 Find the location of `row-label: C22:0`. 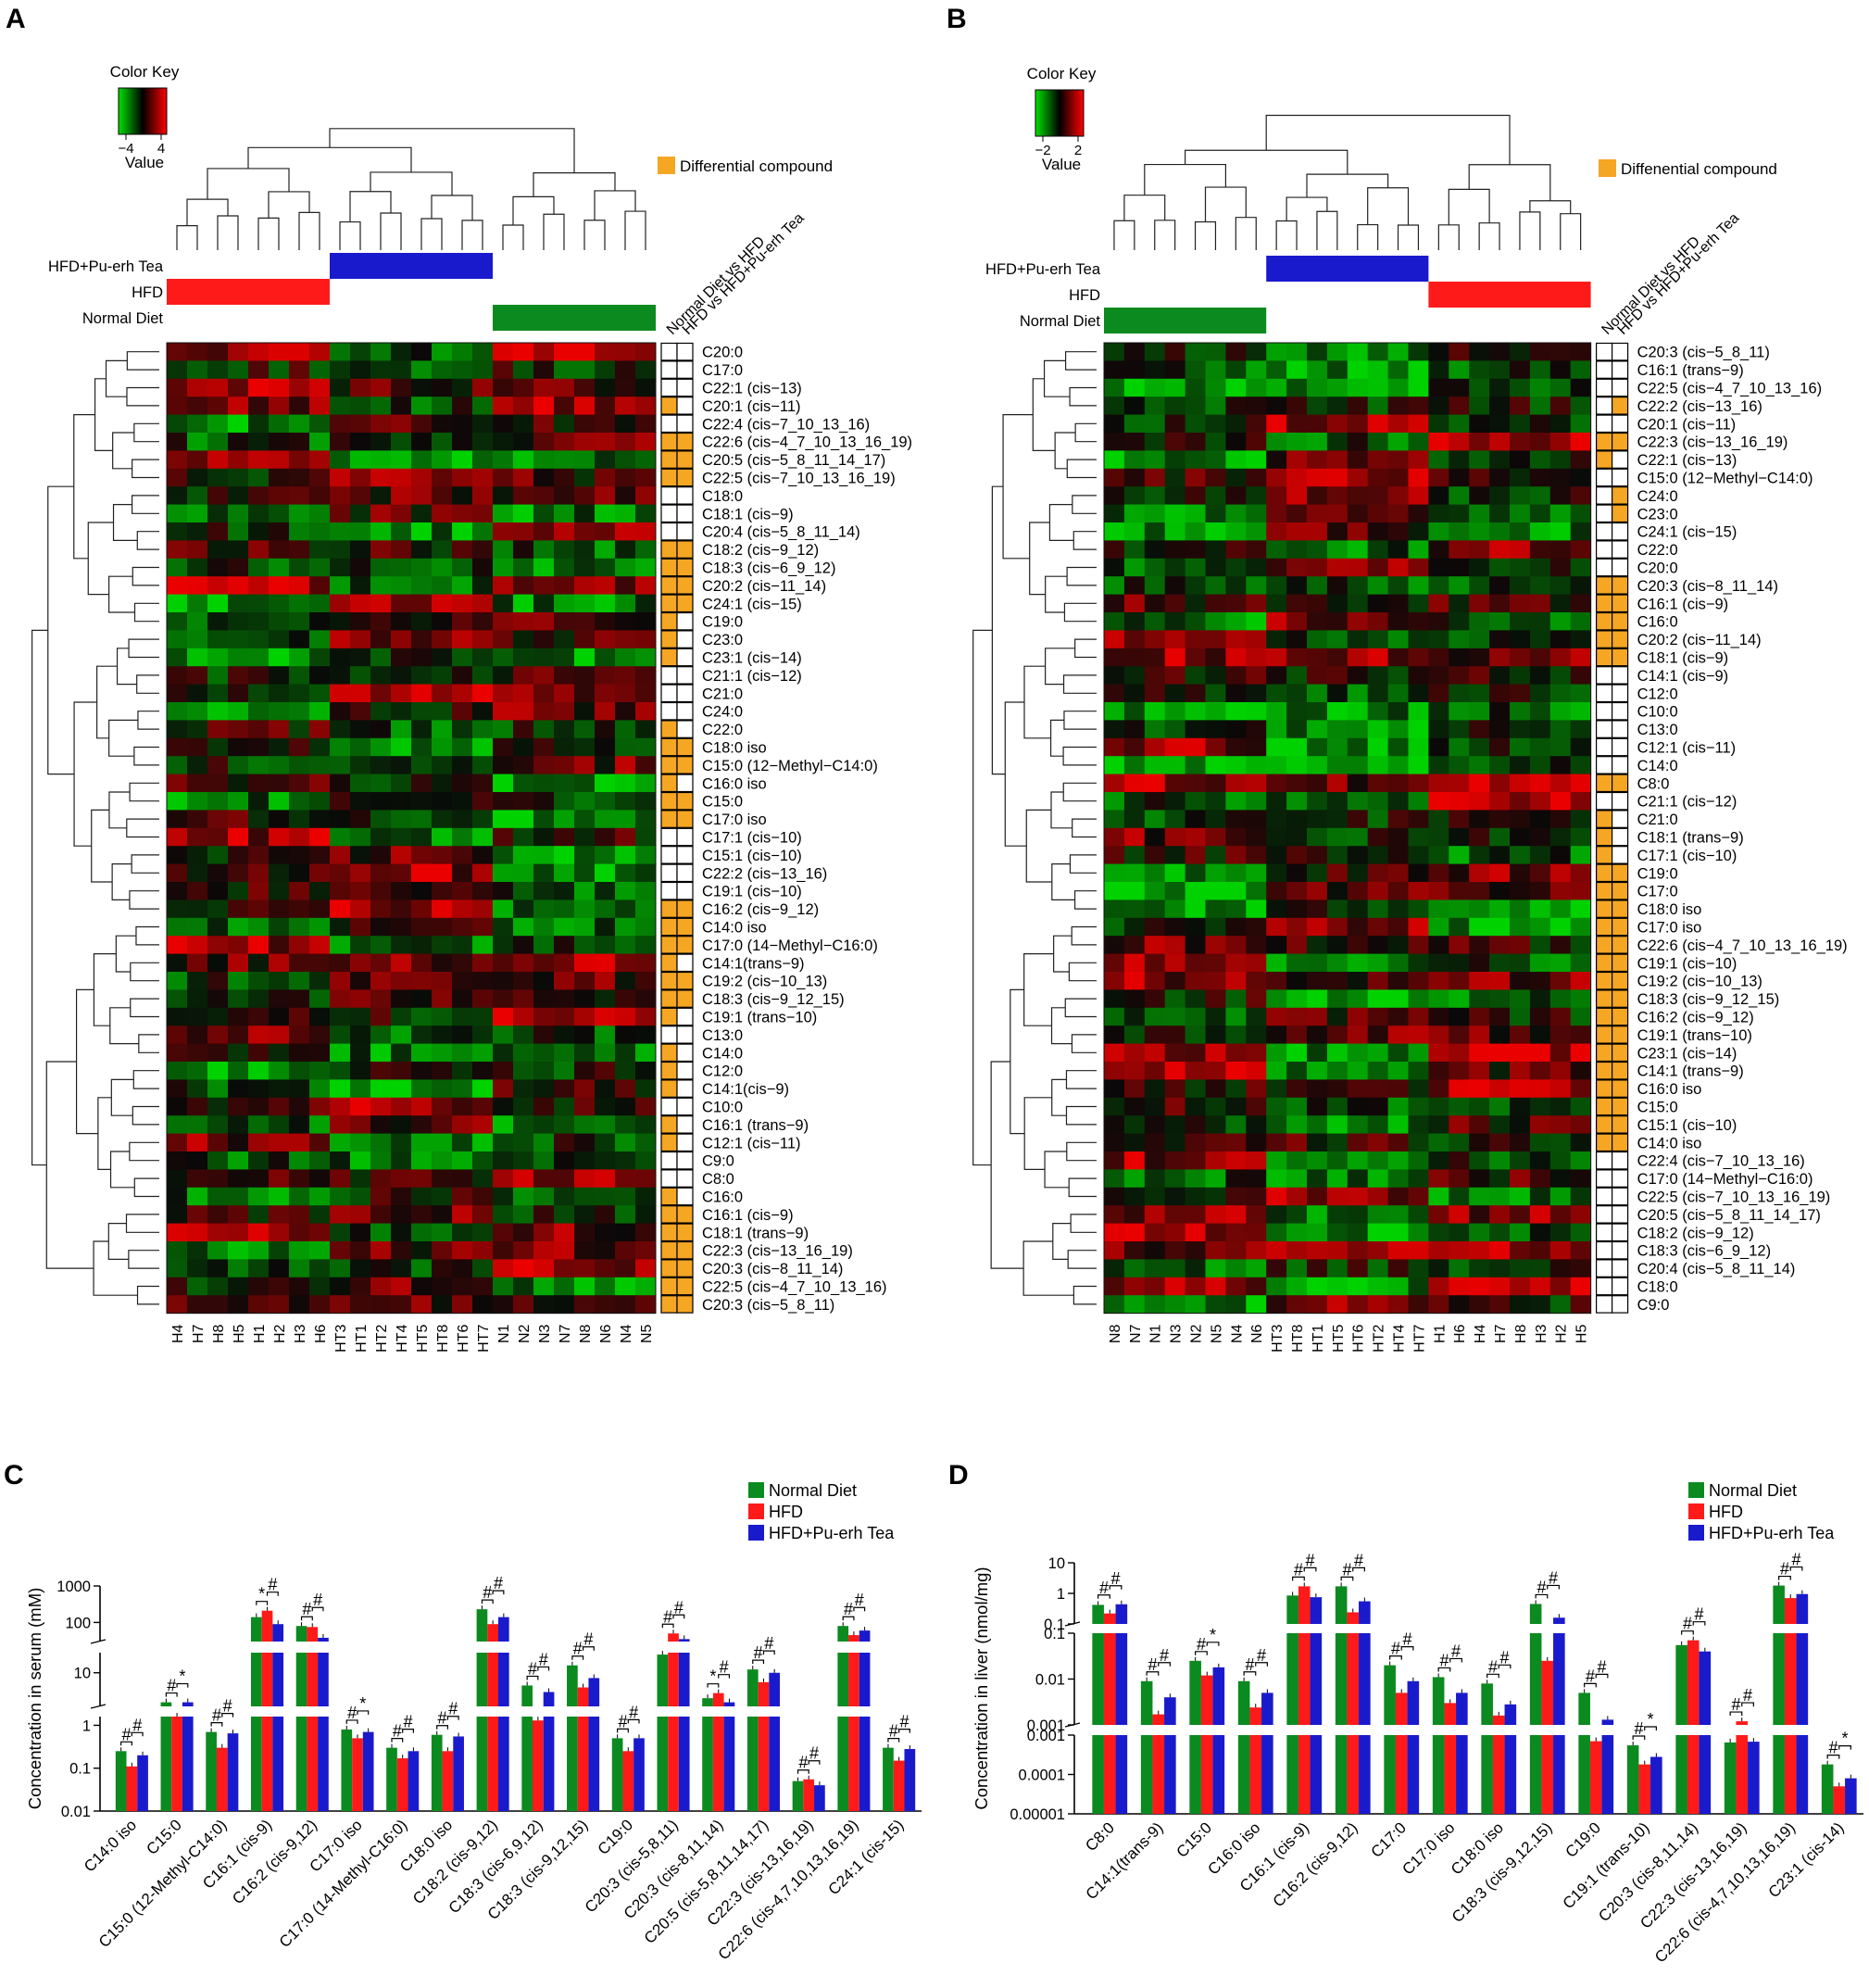

row-label: C22:0 is located at coordinates (1657, 550).